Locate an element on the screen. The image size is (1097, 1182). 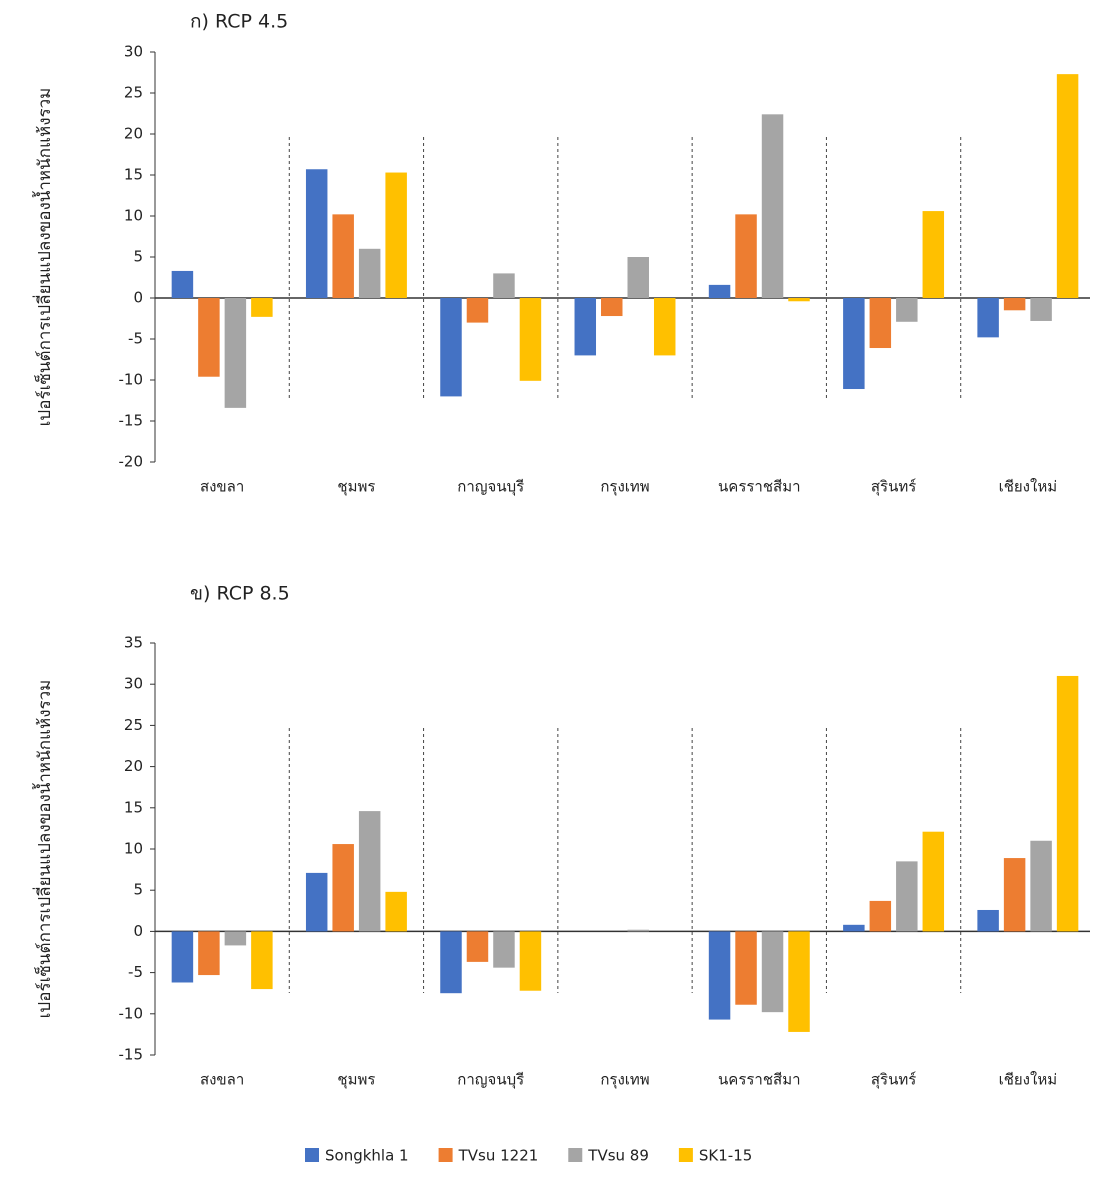
legend-label: Songkhla 1 is located at coordinates (367, 1156).